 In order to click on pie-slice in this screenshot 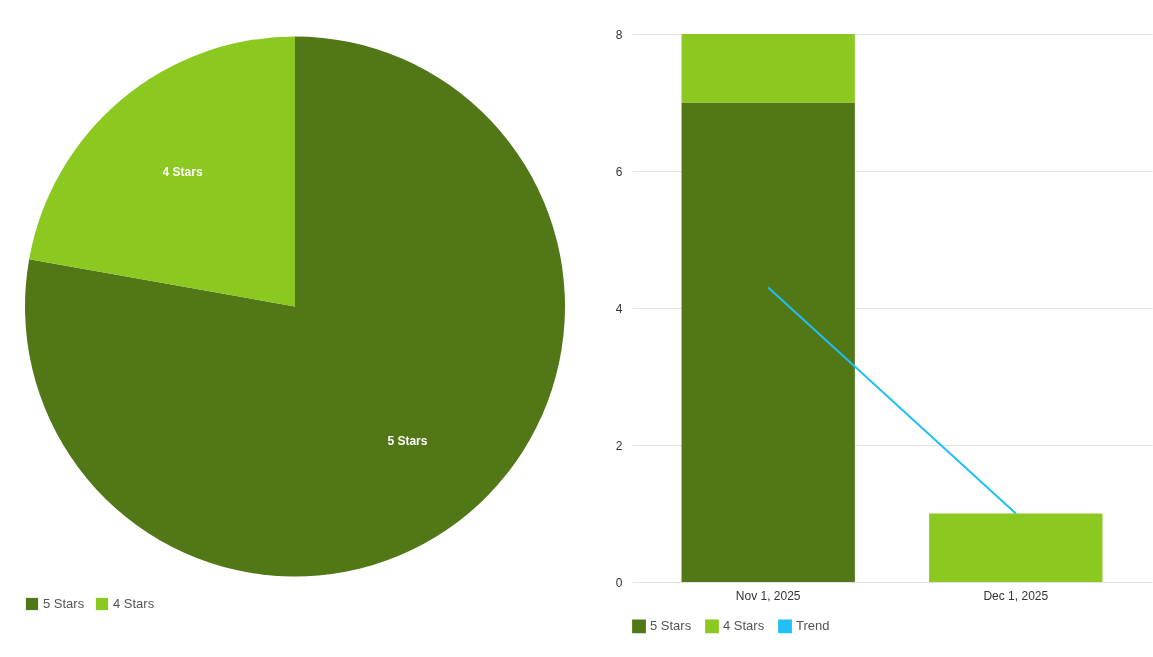, I will do `click(162, 171)`.